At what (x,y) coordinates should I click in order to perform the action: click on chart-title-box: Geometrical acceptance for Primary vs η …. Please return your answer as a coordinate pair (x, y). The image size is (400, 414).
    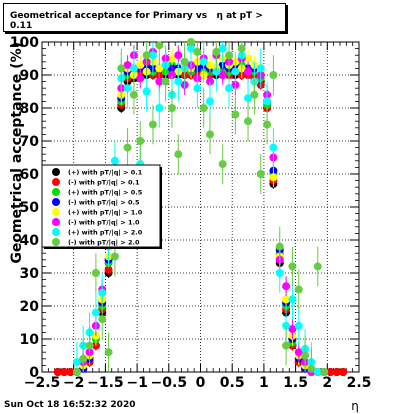
    Looking at the image, I should click on (144, 17).